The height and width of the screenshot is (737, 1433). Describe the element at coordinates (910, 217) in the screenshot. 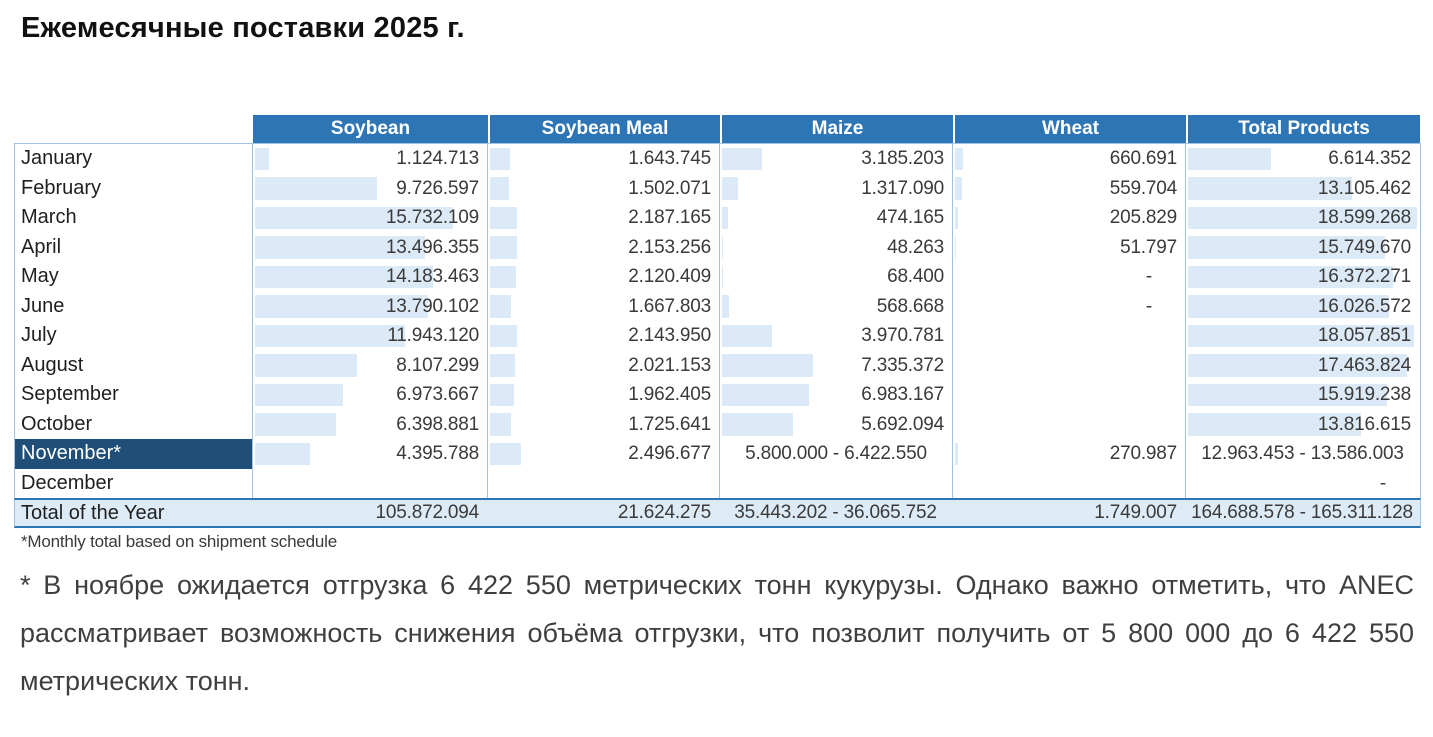

I see `cell-value: 474.165` at that location.